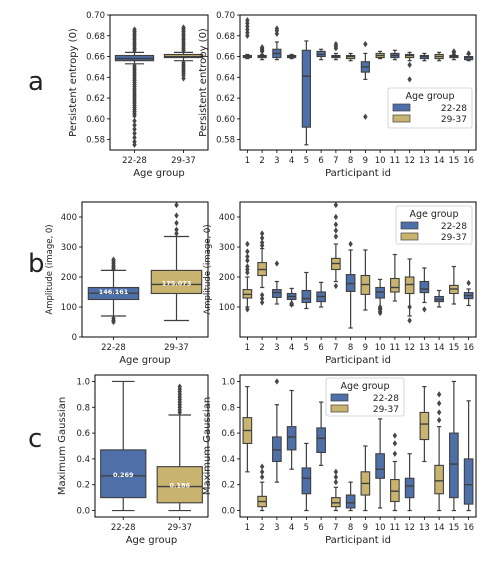  What do you see at coordinates (320, 348) in the screenshot?
I see `x-tick-label: 6` at bounding box center [320, 348].